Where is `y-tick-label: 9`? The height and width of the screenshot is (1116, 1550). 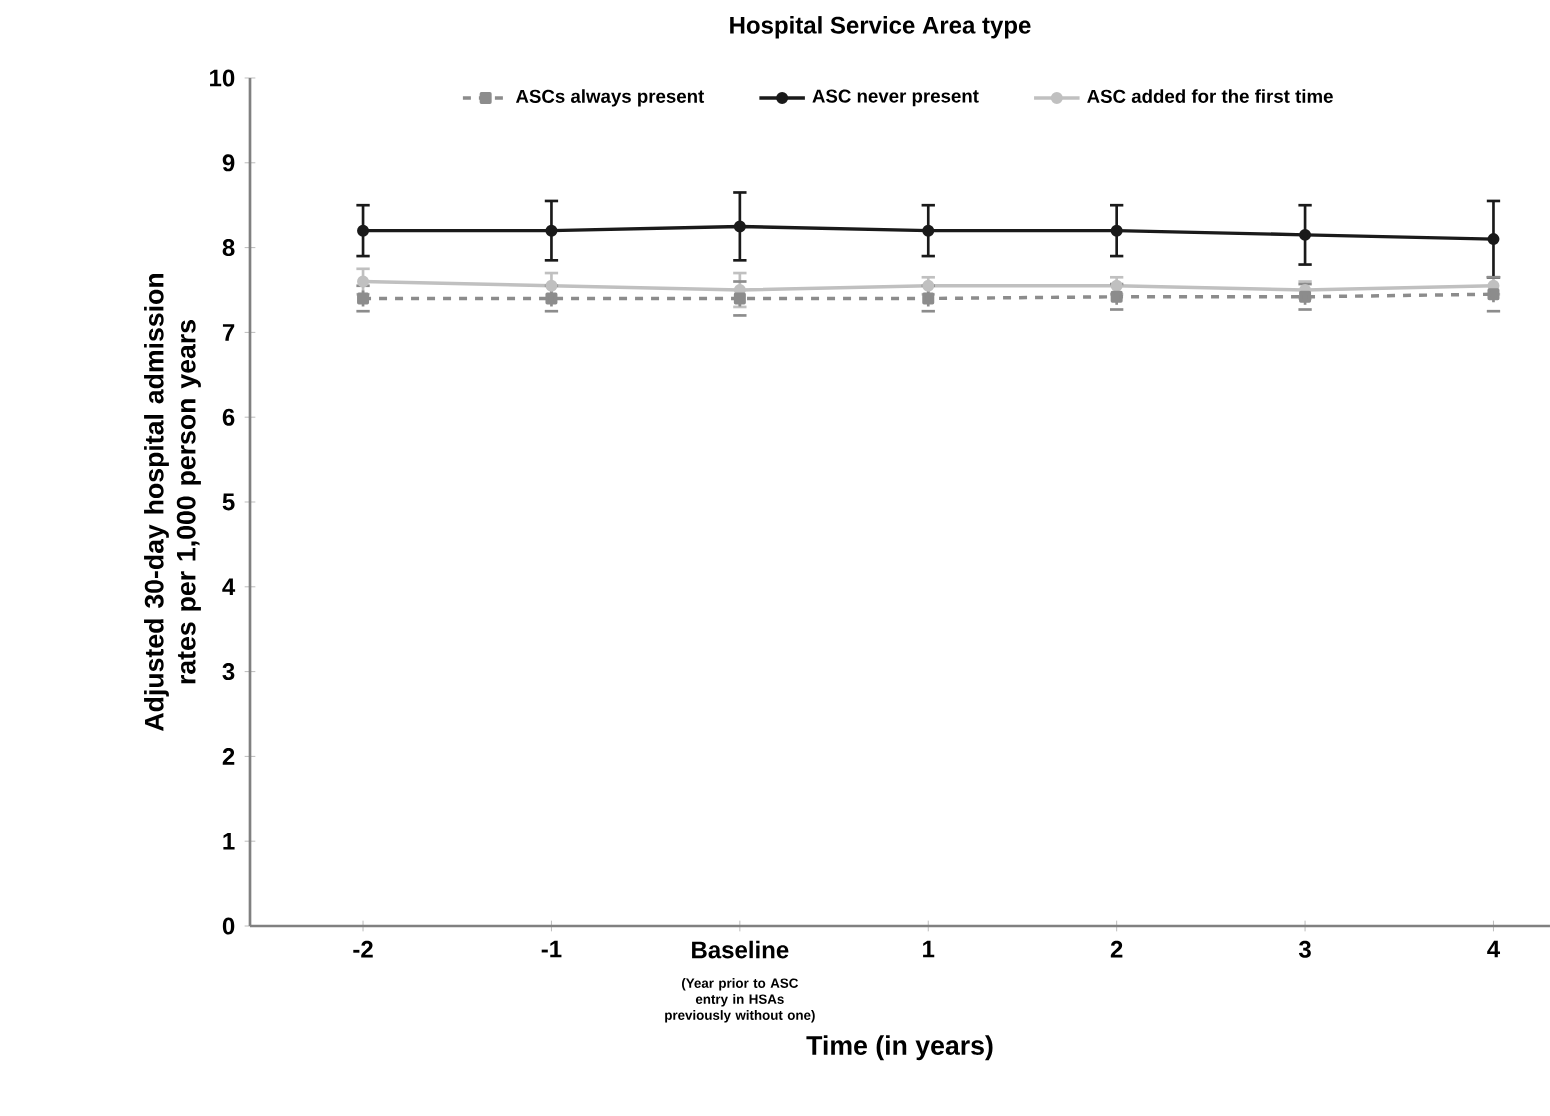
y-tick-label: 9 is located at coordinates (228, 163).